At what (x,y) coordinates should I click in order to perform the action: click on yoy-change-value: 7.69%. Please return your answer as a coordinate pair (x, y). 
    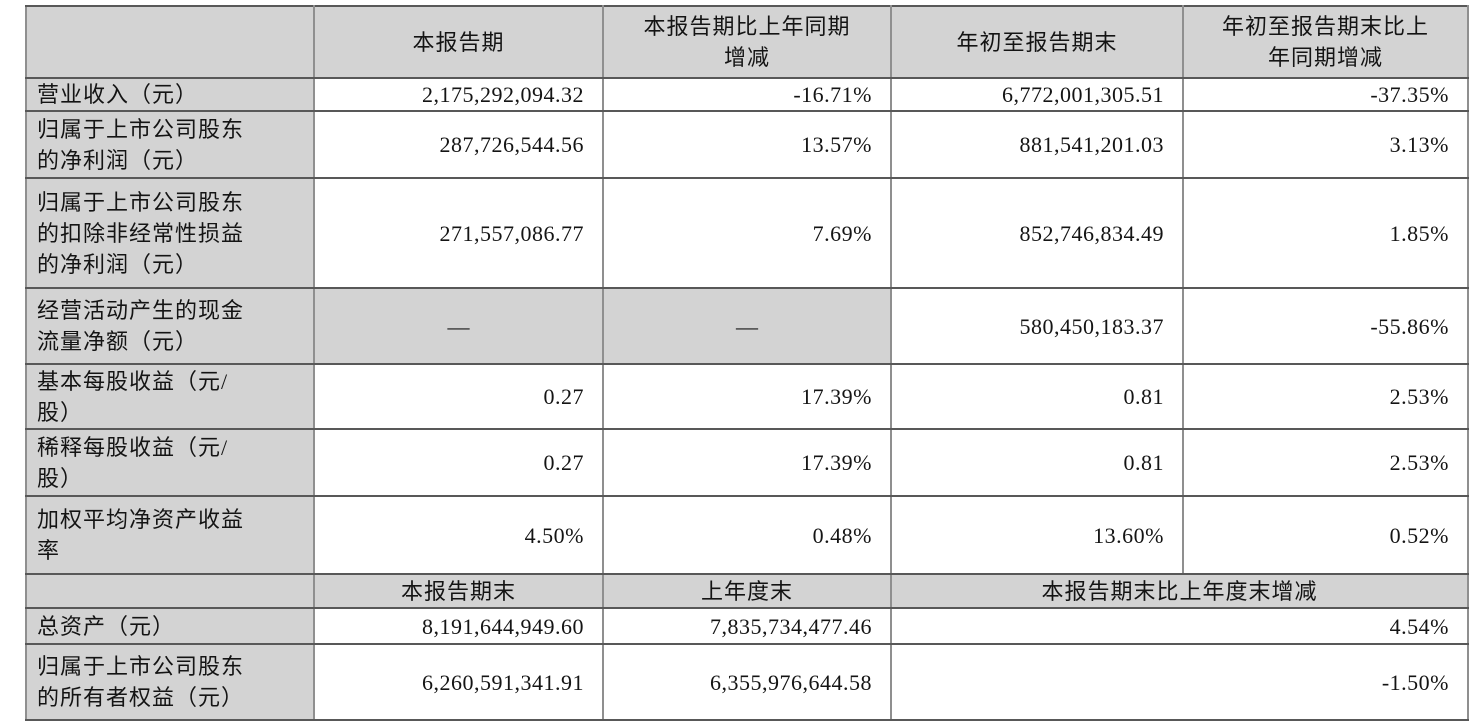
    Looking at the image, I should click on (747, 233).